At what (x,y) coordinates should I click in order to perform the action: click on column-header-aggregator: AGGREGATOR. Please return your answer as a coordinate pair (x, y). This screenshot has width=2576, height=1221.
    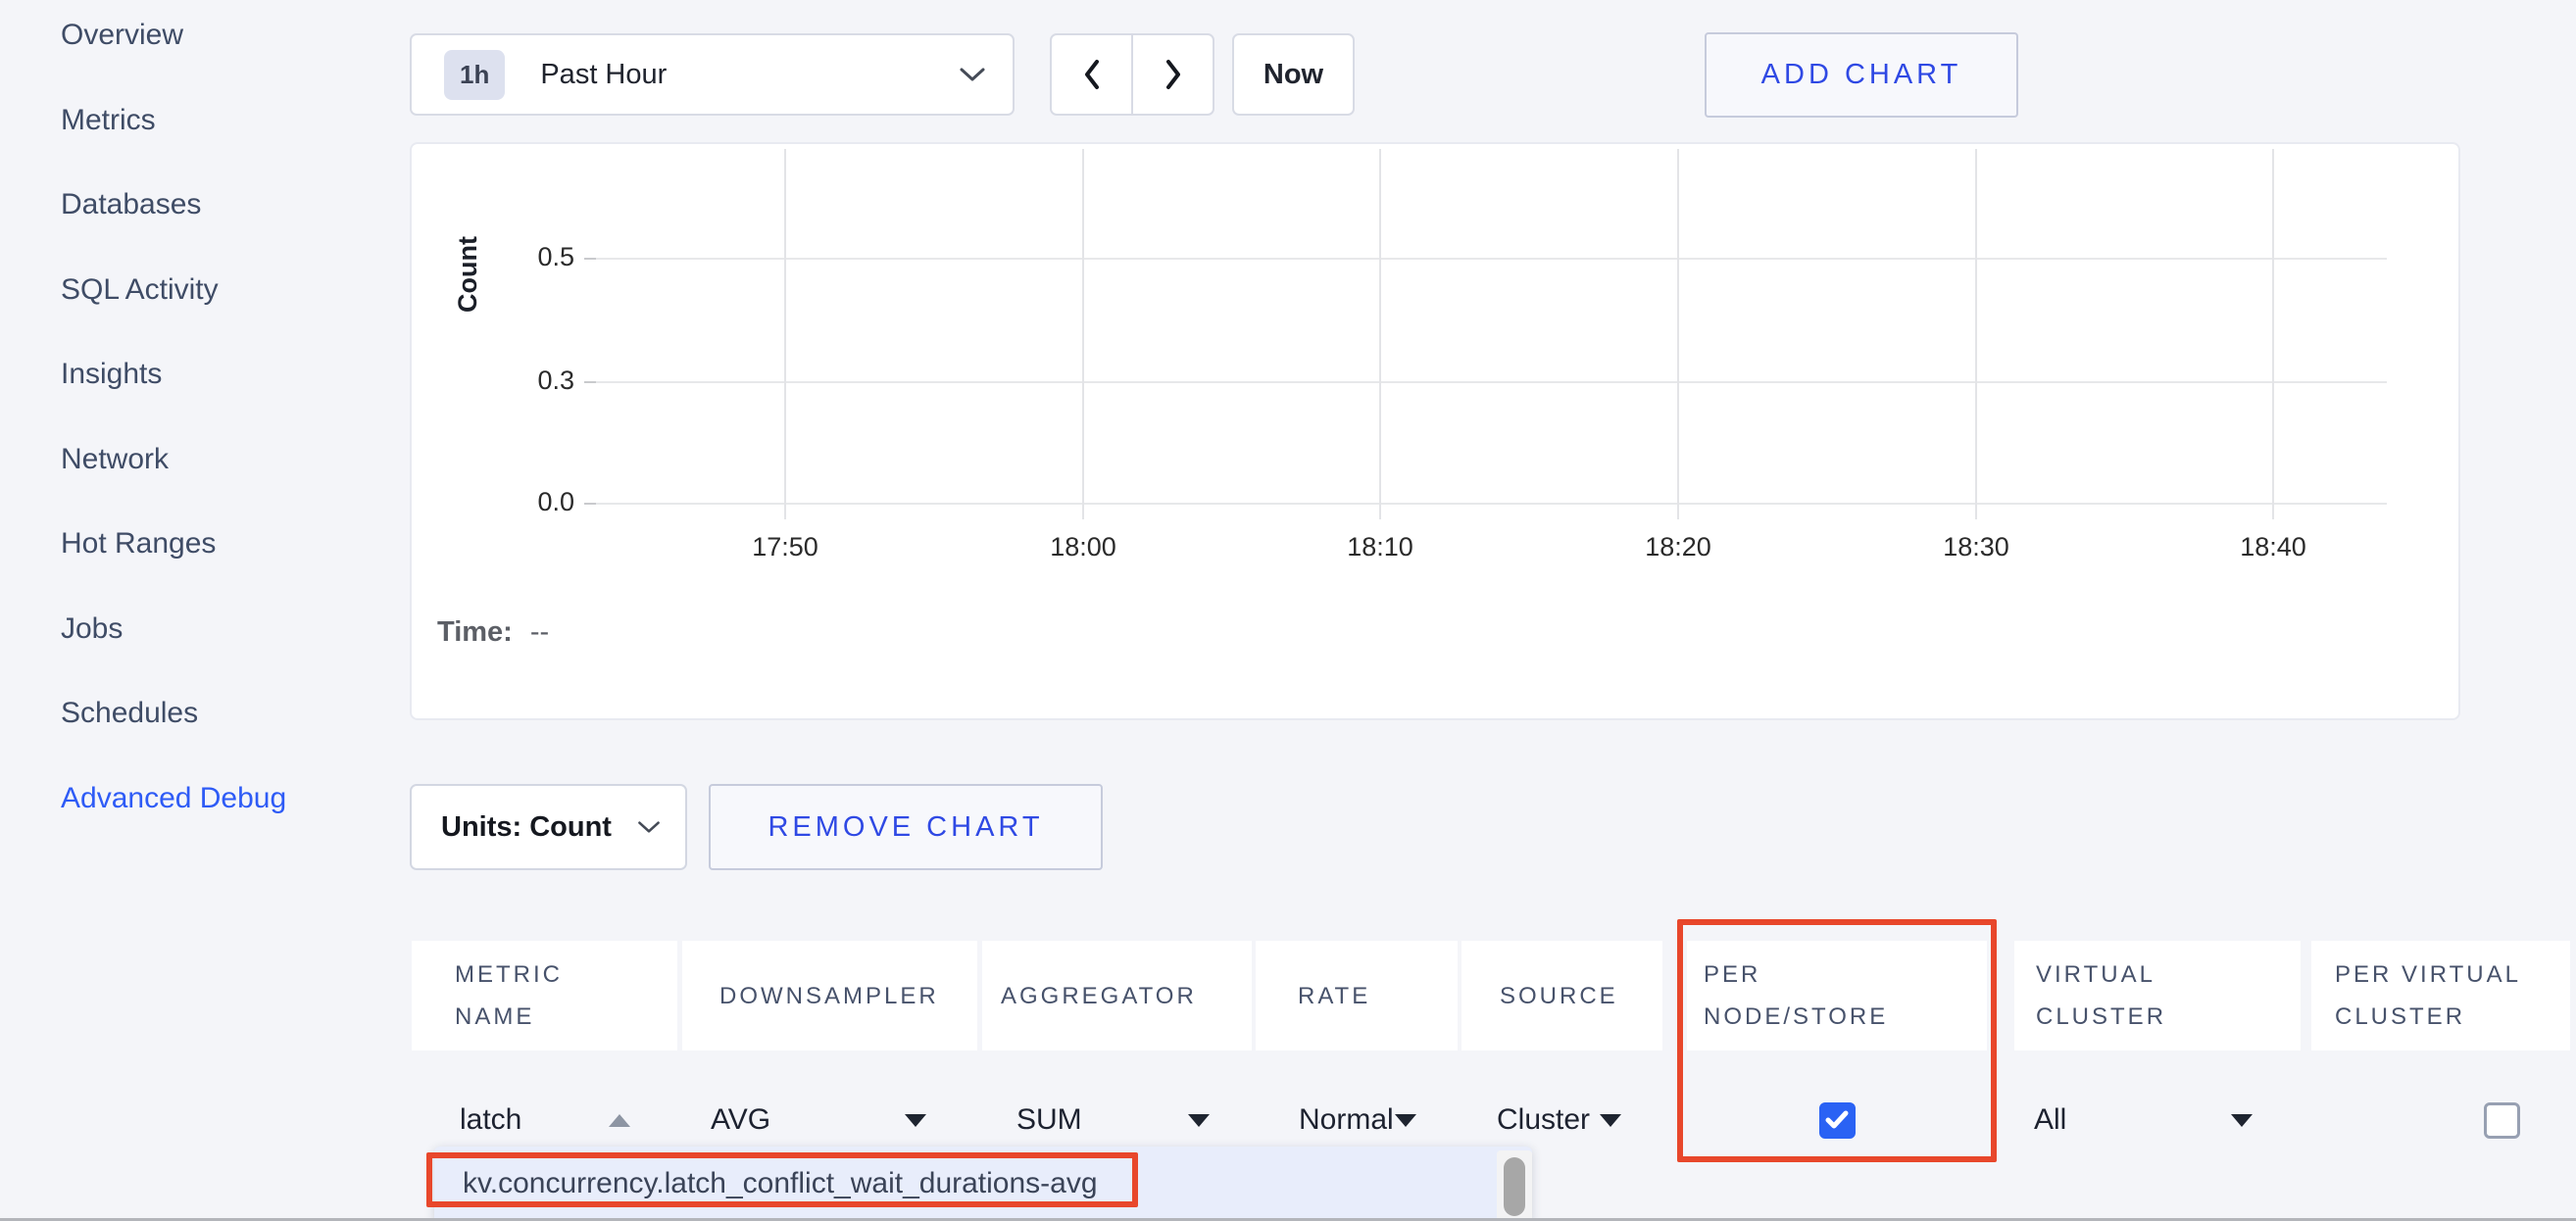
    Looking at the image, I should click on (1117, 995).